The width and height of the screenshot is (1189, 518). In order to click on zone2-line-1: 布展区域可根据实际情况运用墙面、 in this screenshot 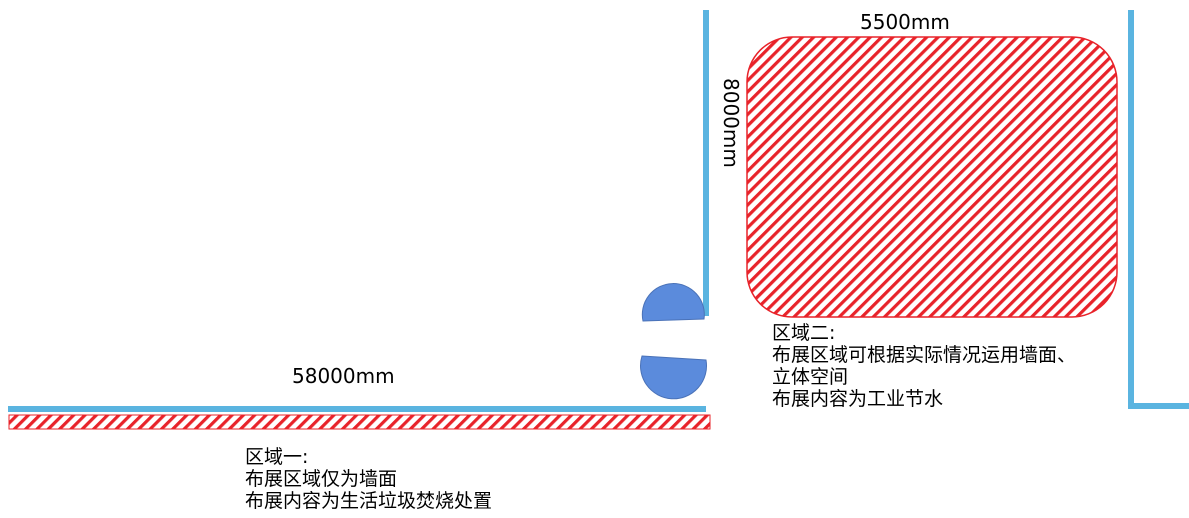, I will do `click(924, 355)`.